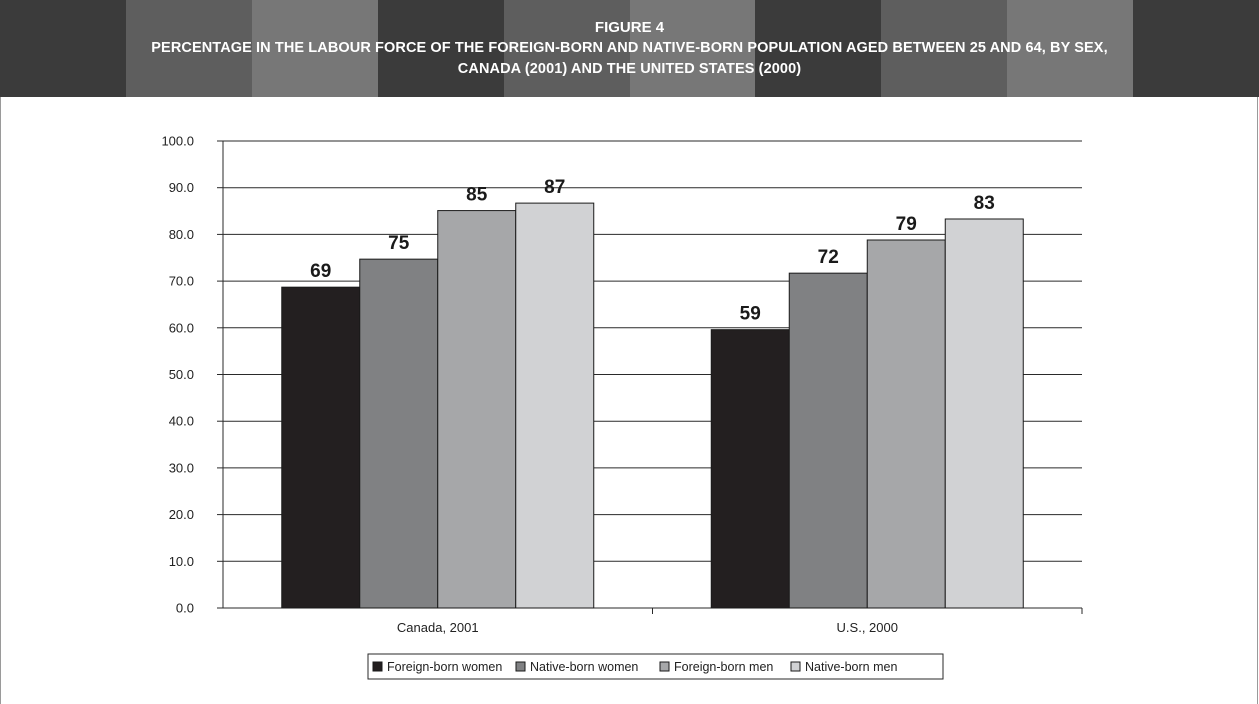 This screenshot has height=704, width=1259. I want to click on legend-label: Foreign-born men, so click(723, 667).